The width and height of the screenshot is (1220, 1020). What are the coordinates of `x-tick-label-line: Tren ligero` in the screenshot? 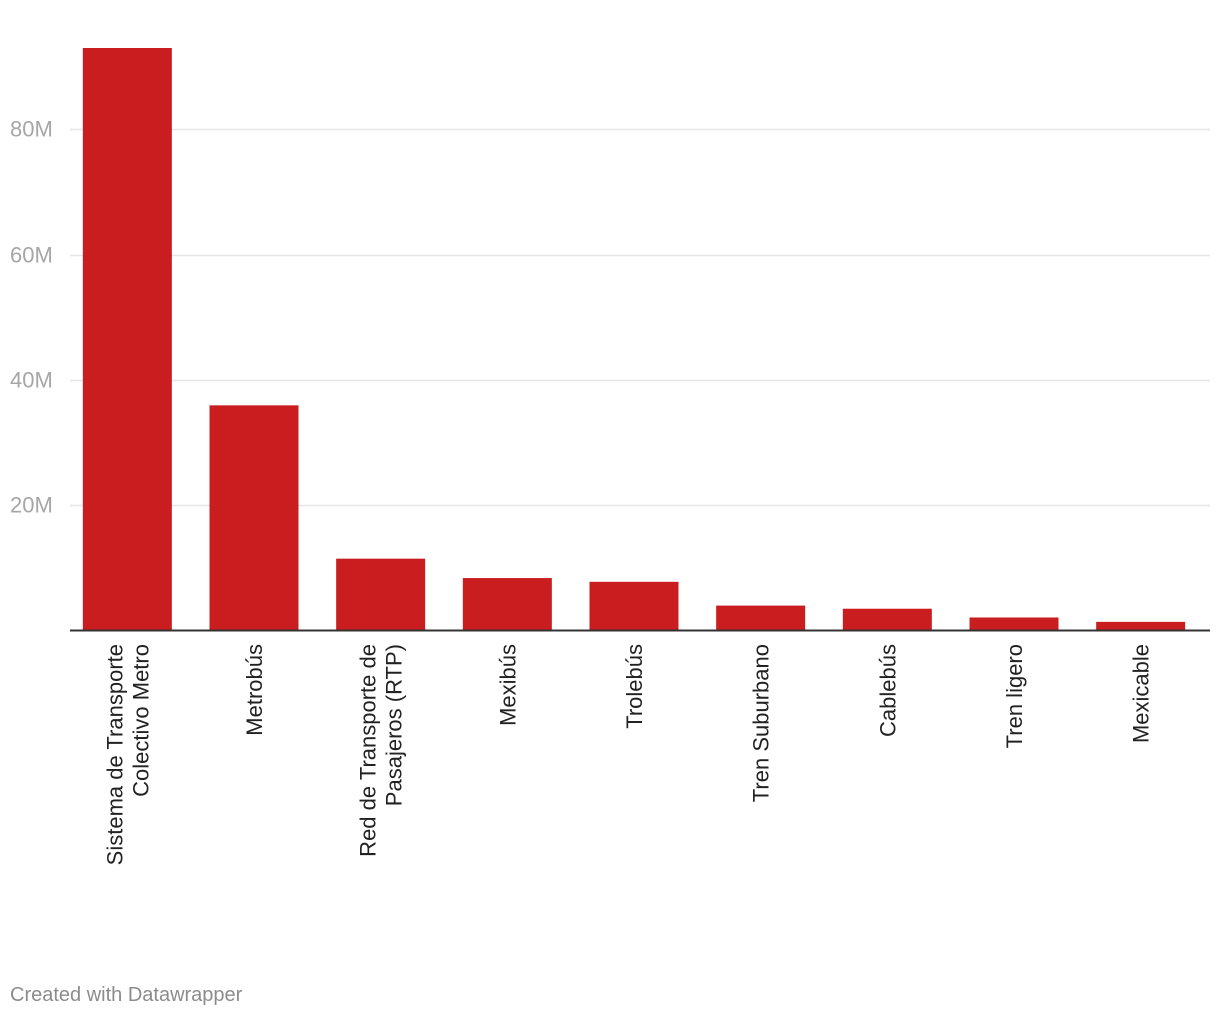 It's located at (1014, 696).